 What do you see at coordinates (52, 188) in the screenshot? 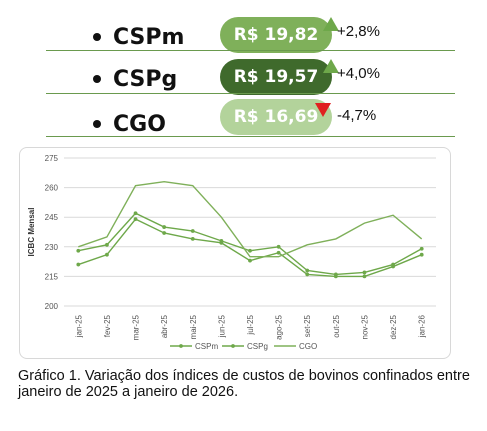
I see `y-tick-label: 260` at bounding box center [52, 188].